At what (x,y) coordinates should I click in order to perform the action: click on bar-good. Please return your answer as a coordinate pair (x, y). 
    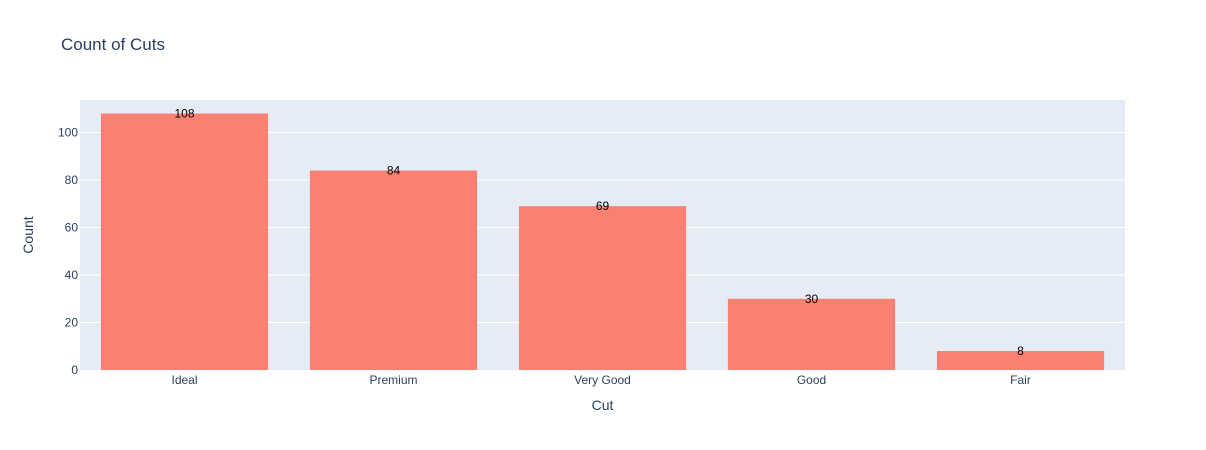
    Looking at the image, I should click on (811, 334).